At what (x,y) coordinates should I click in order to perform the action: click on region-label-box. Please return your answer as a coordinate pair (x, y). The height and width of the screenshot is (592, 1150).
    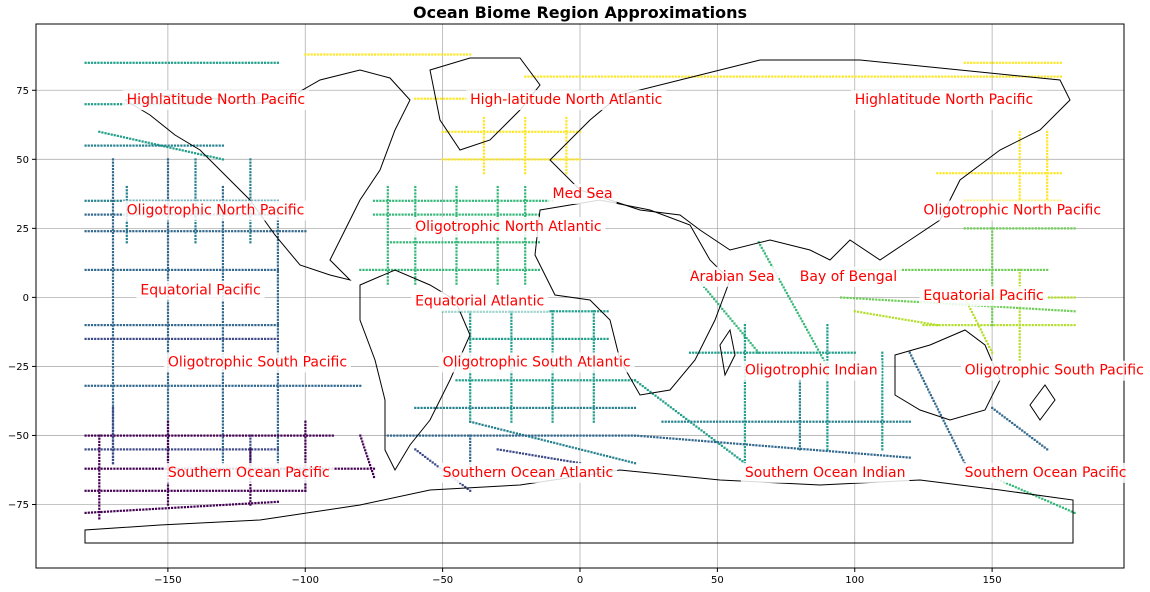
    Looking at the image, I should click on (215, 210).